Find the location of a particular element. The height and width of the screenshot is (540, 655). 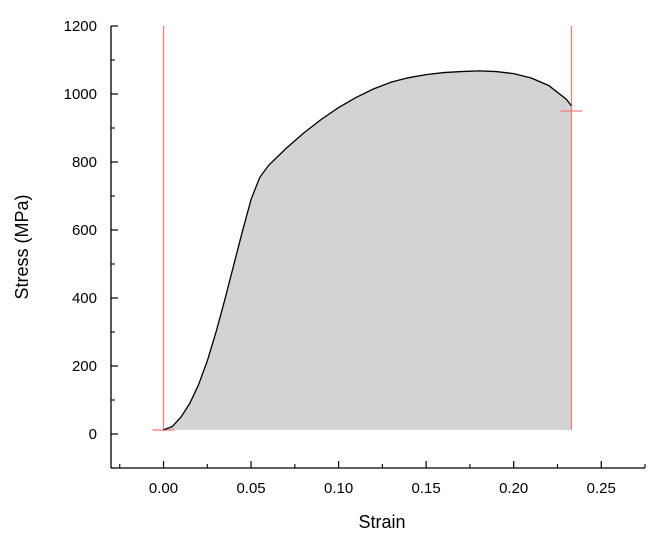

x-axis-title: Strain is located at coordinates (381, 522).